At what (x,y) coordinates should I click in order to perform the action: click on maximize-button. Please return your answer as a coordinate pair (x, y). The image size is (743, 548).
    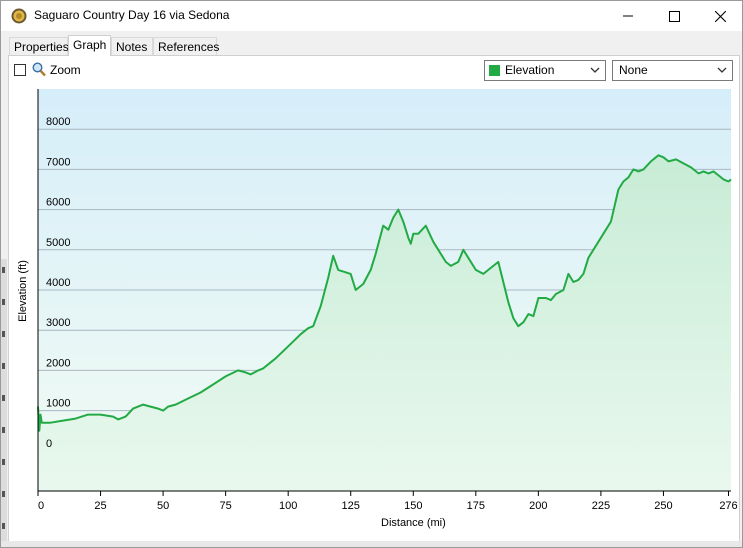
    Looking at the image, I should click on (674, 16).